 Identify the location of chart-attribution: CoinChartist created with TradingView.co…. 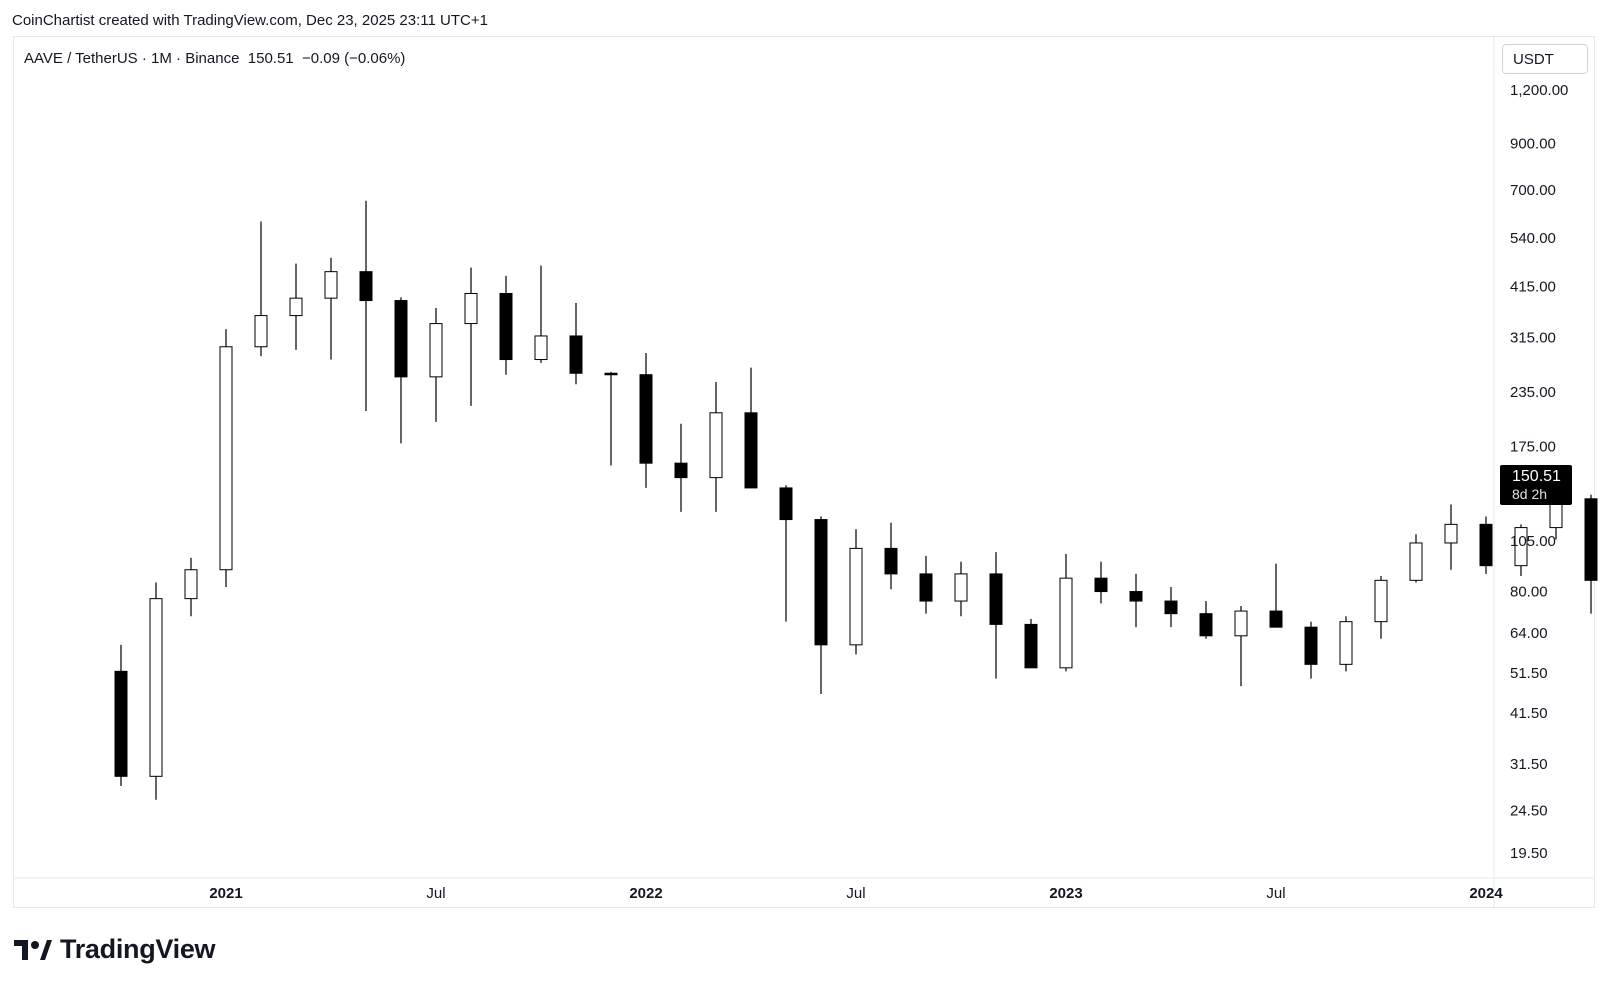
(250, 20).